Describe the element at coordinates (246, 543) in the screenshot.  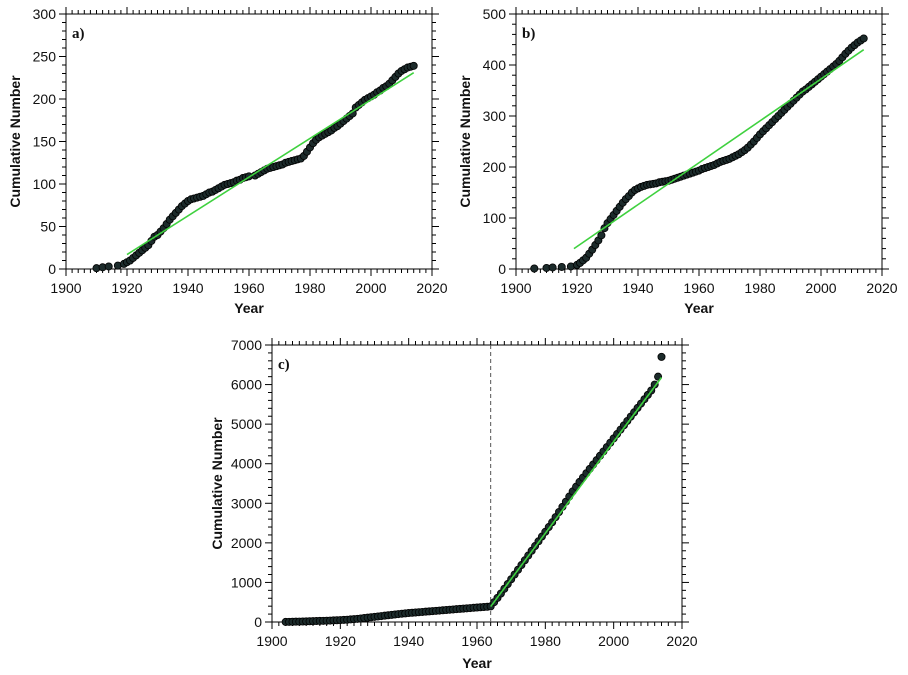
I see `y-tick-label: 2000` at that location.